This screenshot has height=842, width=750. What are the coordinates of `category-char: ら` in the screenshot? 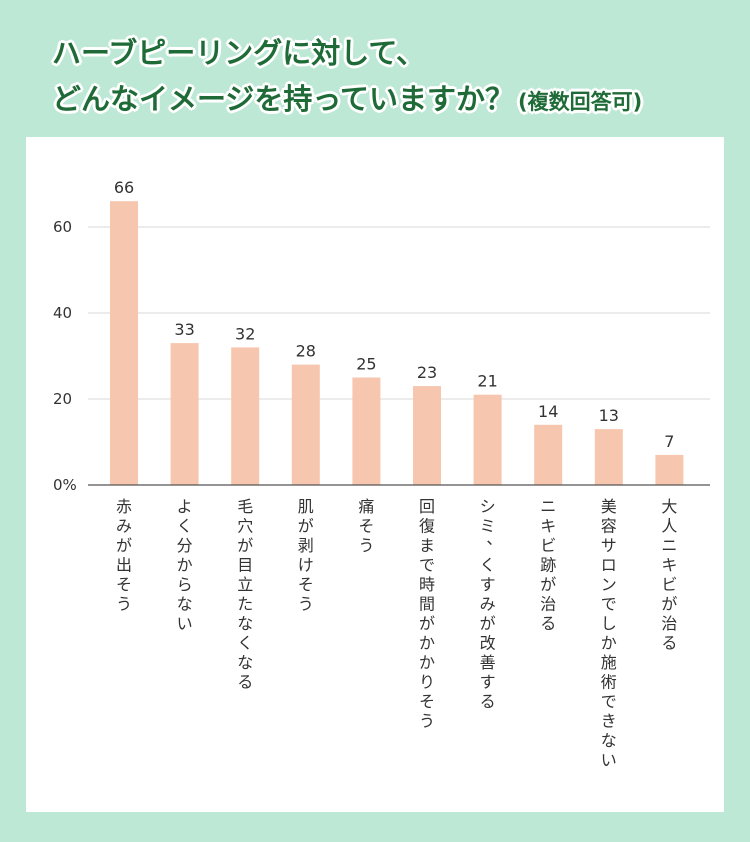 It's located at (185, 584).